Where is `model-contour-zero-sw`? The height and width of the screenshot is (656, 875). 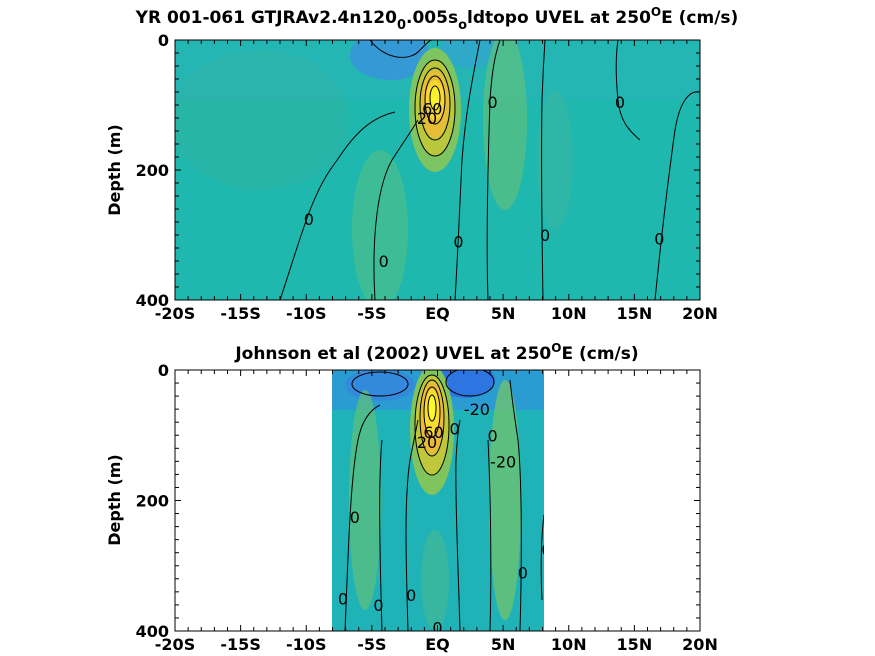 model-contour-zero-sw is located at coordinates (337, 205).